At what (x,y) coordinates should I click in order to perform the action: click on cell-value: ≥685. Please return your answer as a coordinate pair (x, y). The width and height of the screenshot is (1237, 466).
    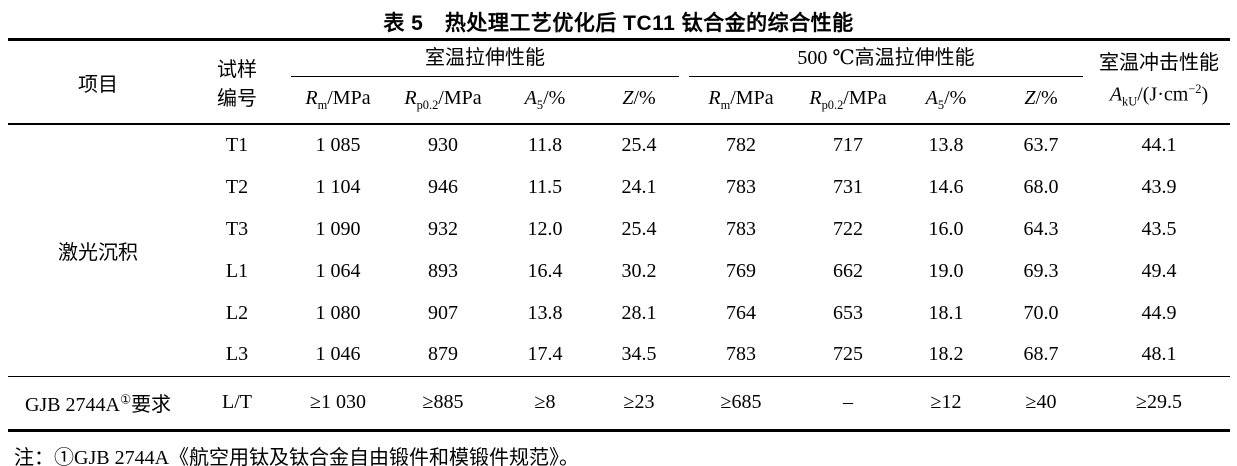
    Looking at the image, I should click on (741, 402).